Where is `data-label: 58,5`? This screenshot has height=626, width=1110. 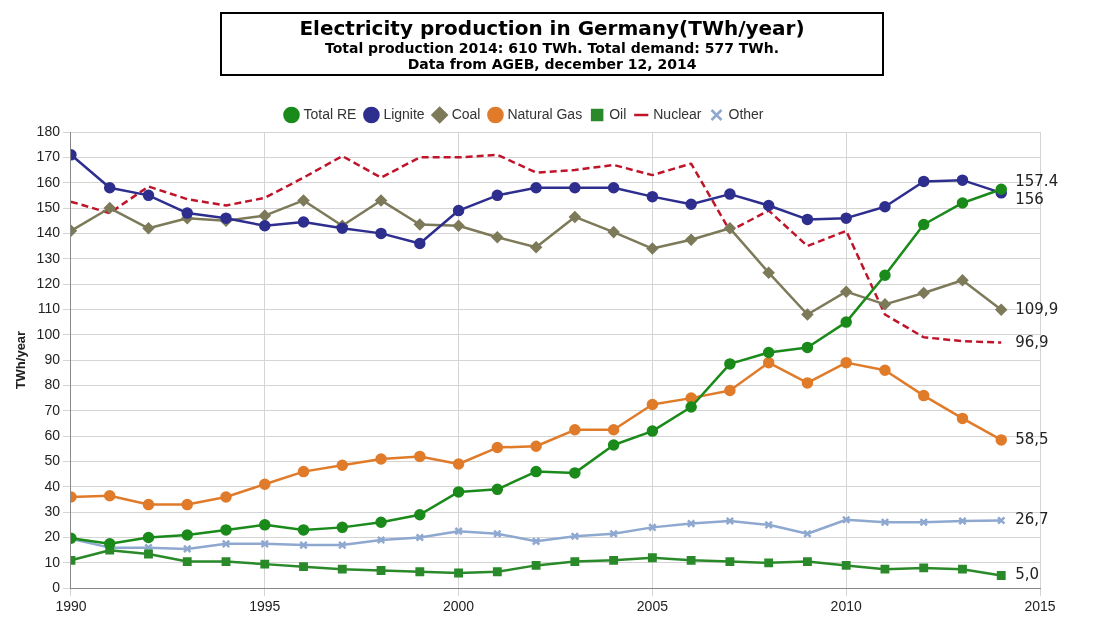 data-label: 58,5 is located at coordinates (1032, 438).